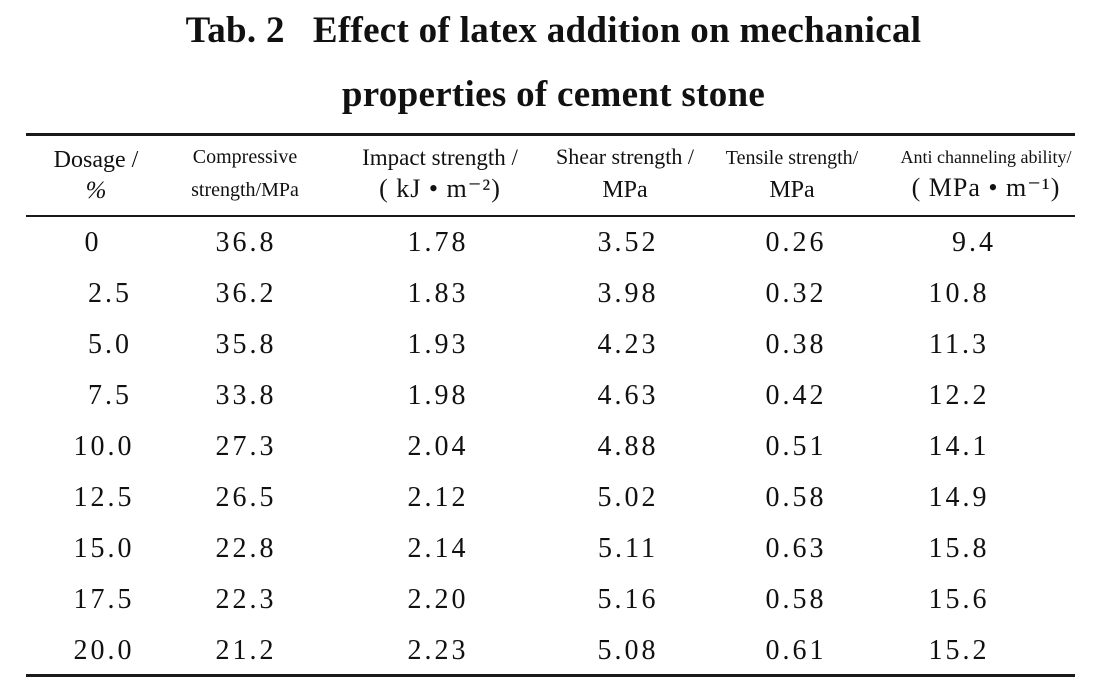  I want to click on header-anti-channeling-line-2: ( MPa • m⁻¹), so click(986, 187).